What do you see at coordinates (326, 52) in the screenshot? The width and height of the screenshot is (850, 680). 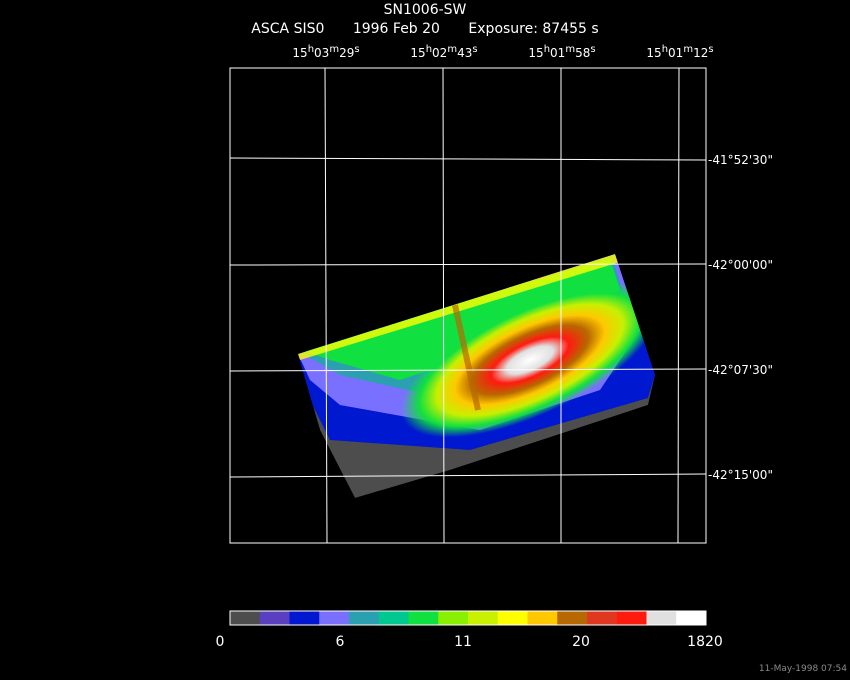 I see `ra-tick-label-1: 15h03m29s` at bounding box center [326, 52].